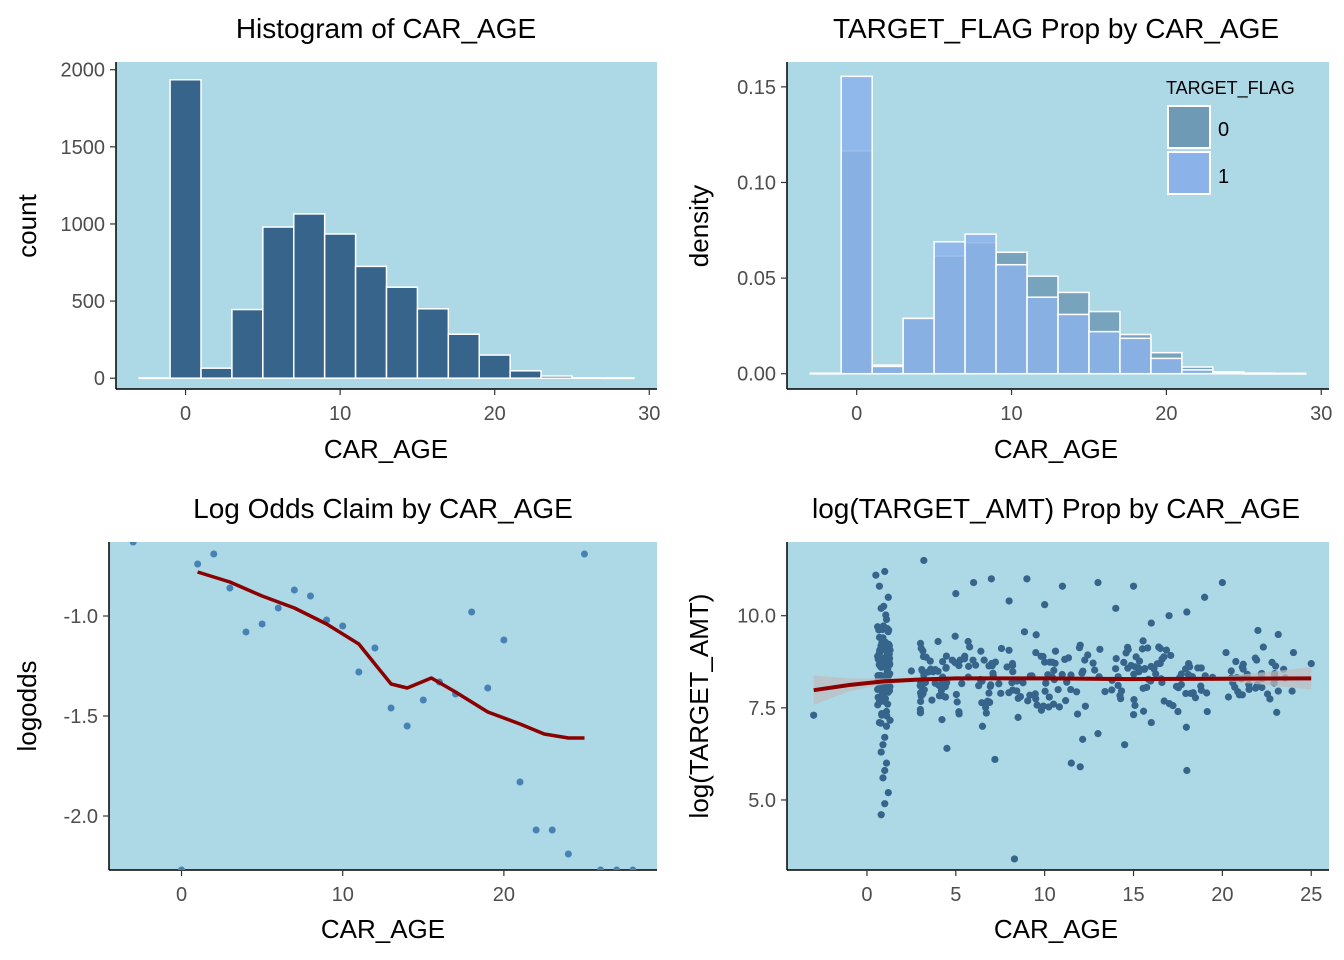 This screenshot has height=960, width=1344. I want to click on y-axis-title: density, so click(699, 226).